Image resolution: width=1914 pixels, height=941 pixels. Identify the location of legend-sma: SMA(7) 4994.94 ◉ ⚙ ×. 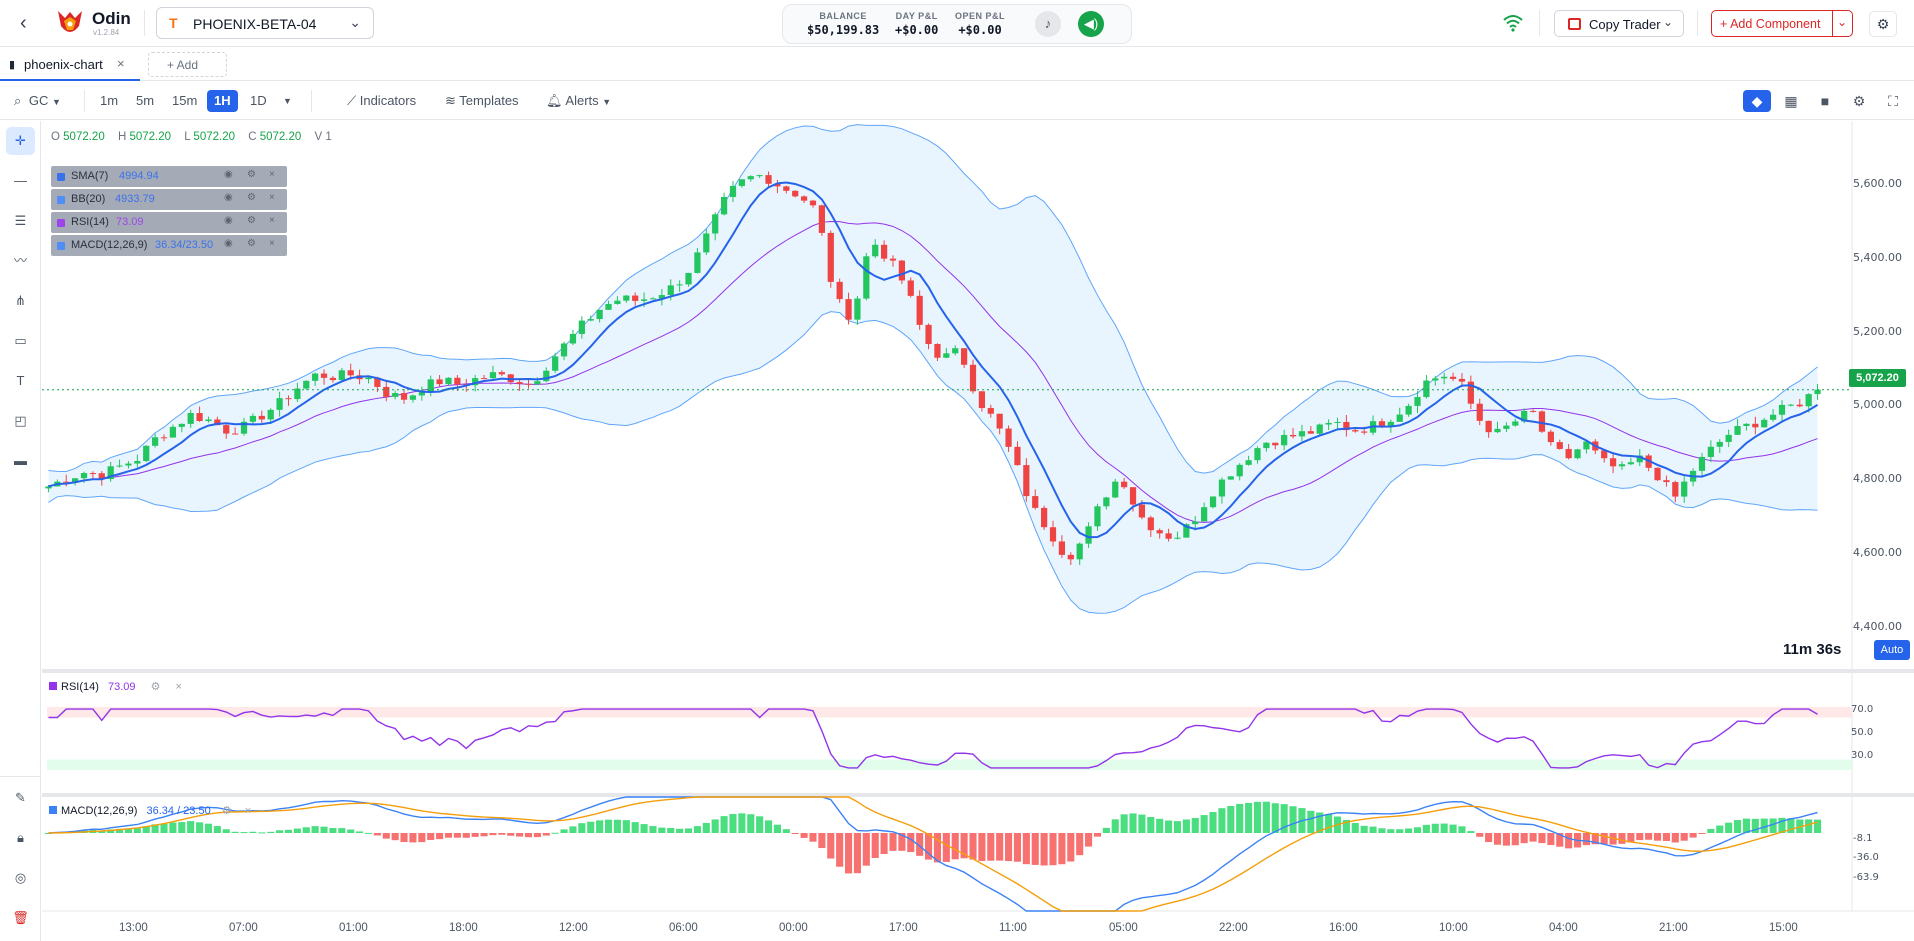
(169, 176).